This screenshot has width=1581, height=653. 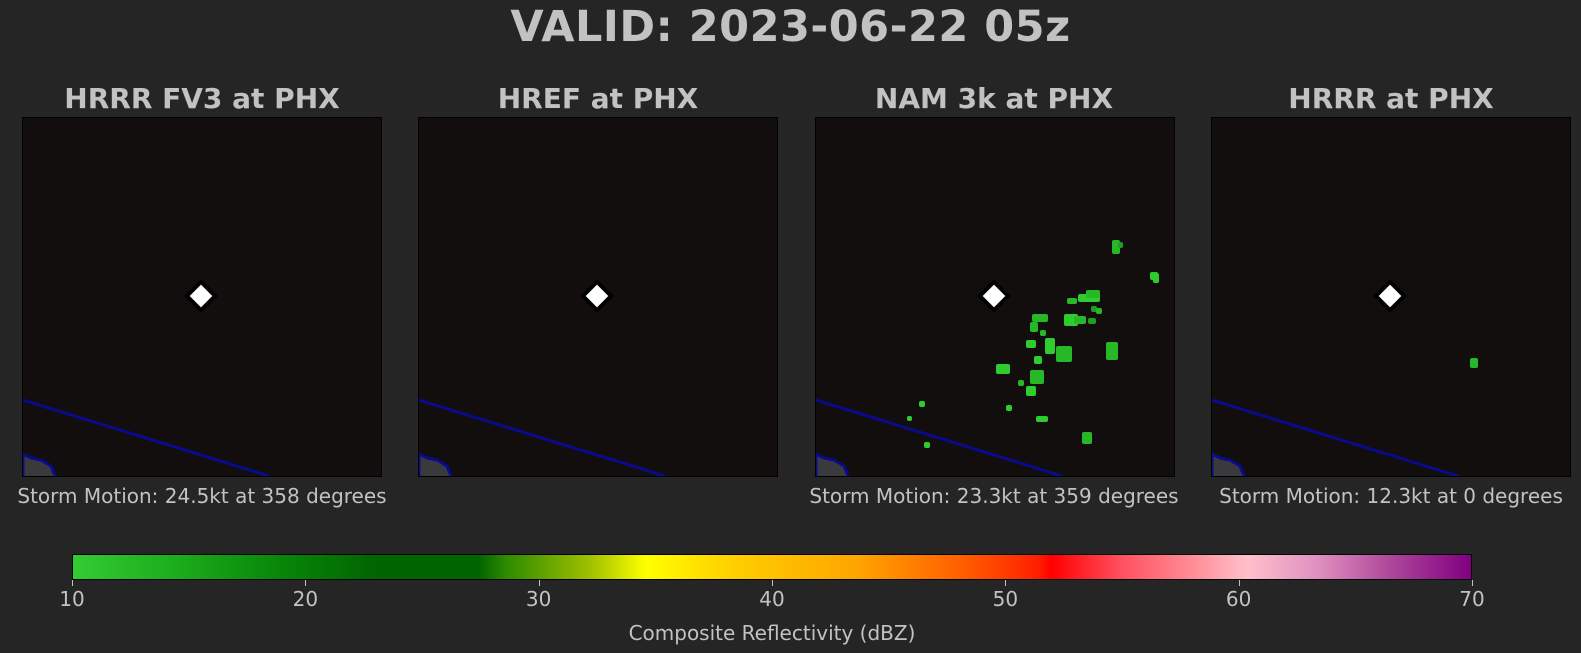 I want to click on storm-motion-nam-3k: Storm Motion: 23.3kt at 359 degrees, so click(x=994, y=496).